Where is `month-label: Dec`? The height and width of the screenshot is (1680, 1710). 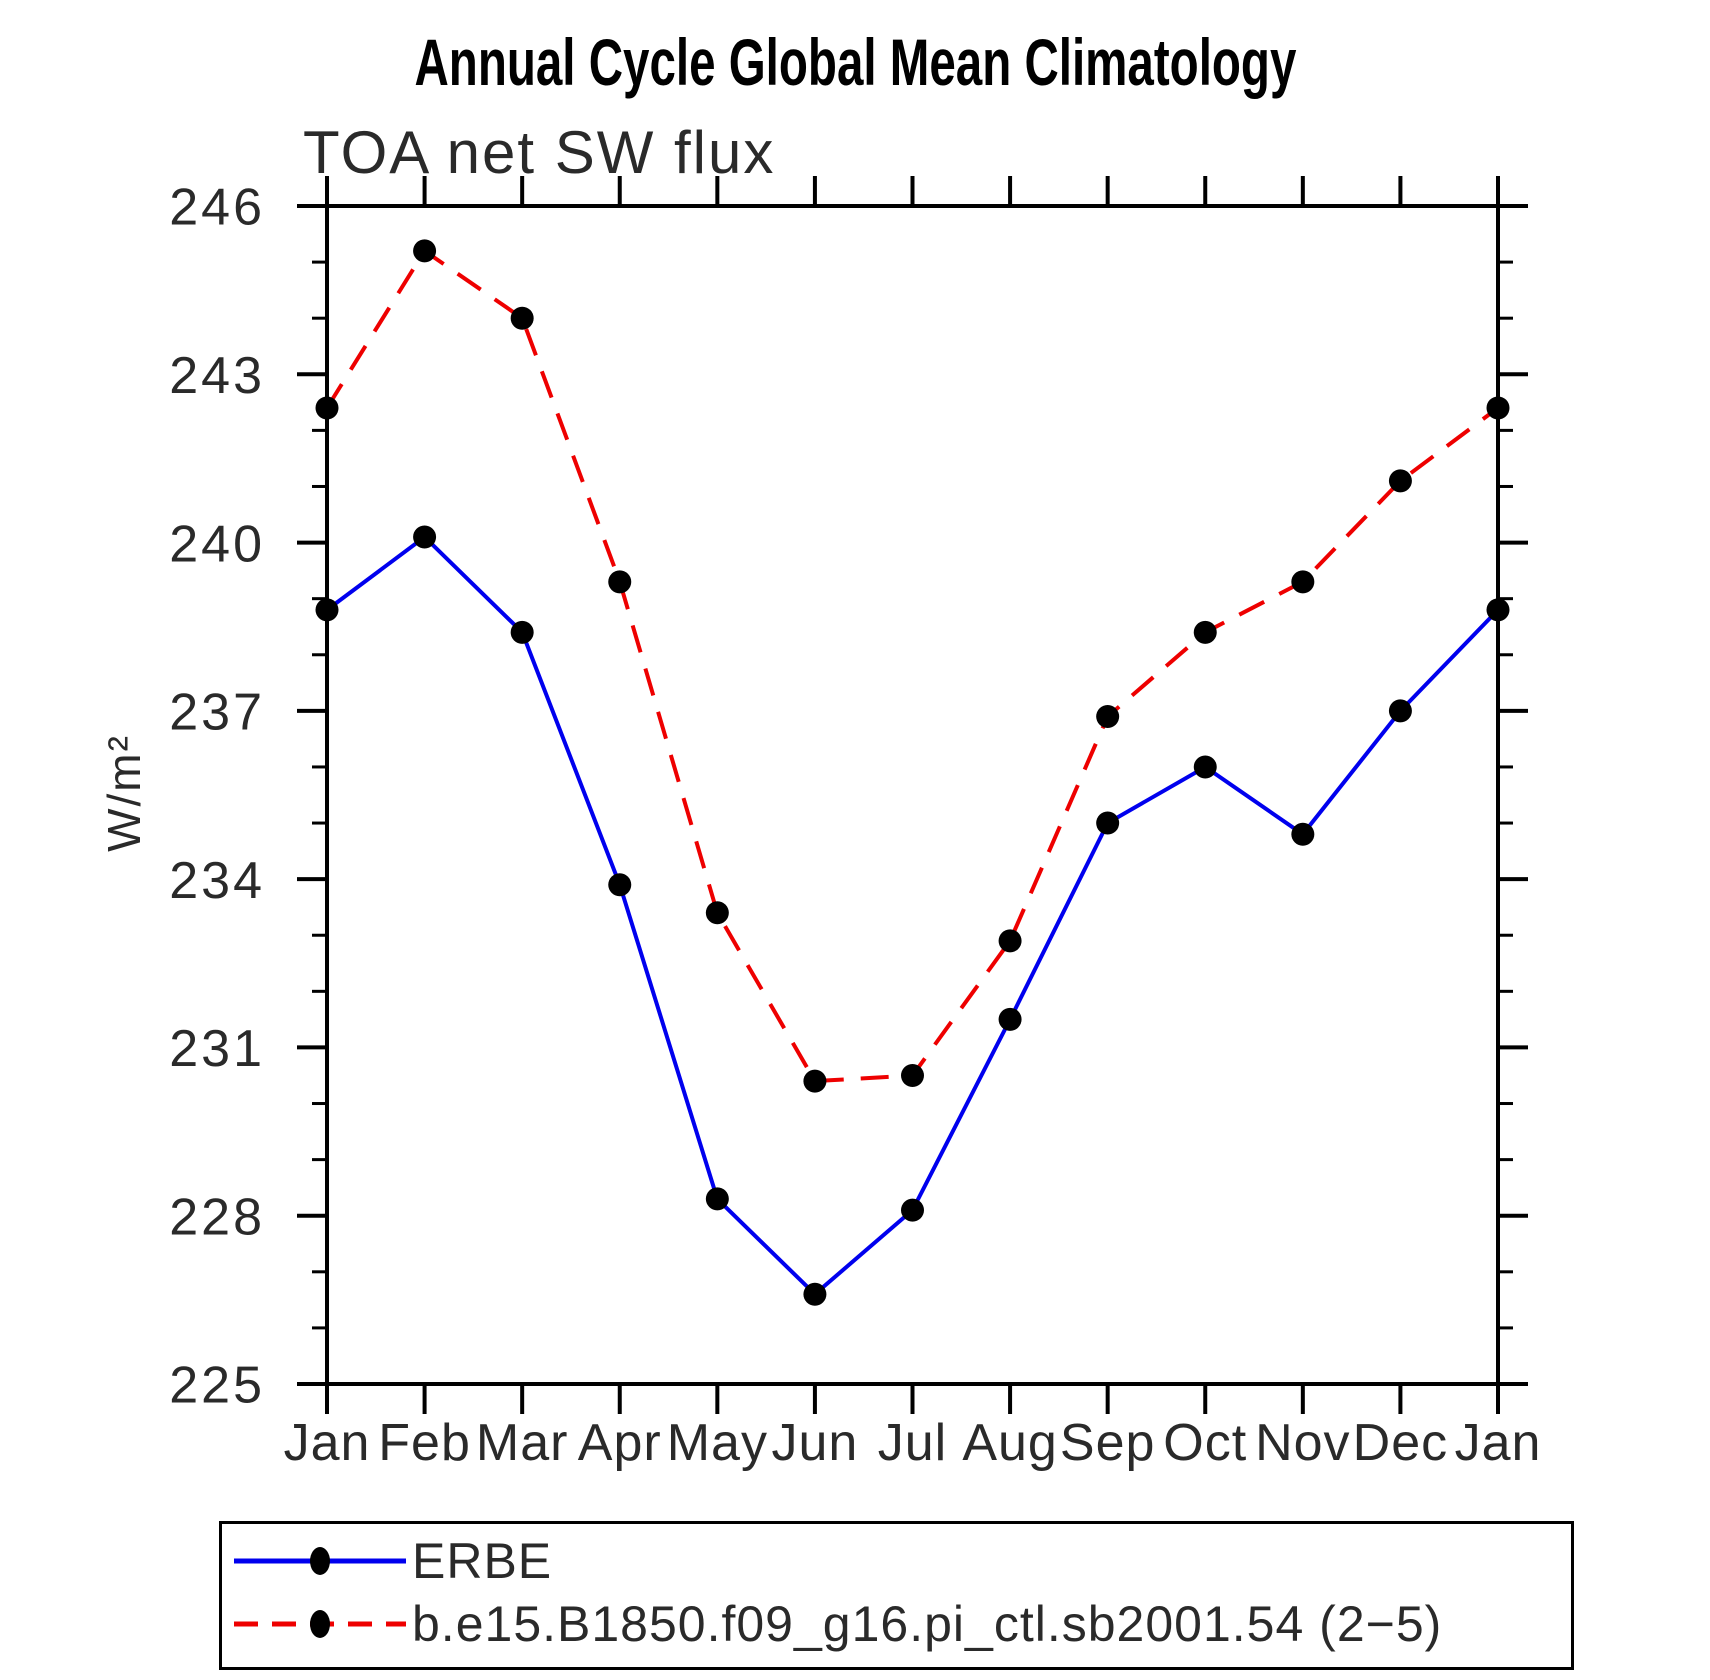
month-label: Dec is located at coordinates (1400, 1443).